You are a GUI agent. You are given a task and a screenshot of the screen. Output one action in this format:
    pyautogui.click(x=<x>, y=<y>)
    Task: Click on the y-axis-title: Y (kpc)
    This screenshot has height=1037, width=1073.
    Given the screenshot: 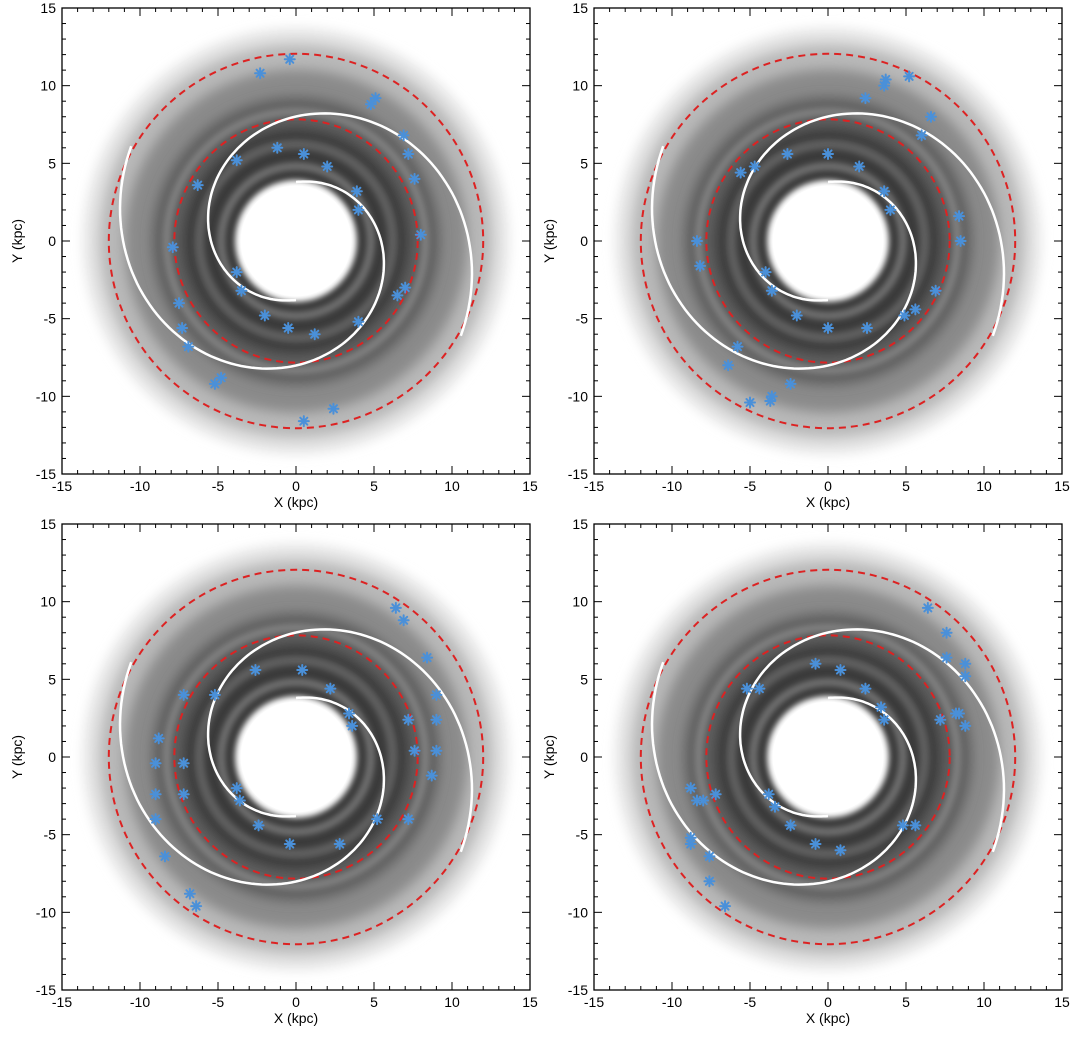 What is the action you would take?
    pyautogui.click(x=17, y=757)
    